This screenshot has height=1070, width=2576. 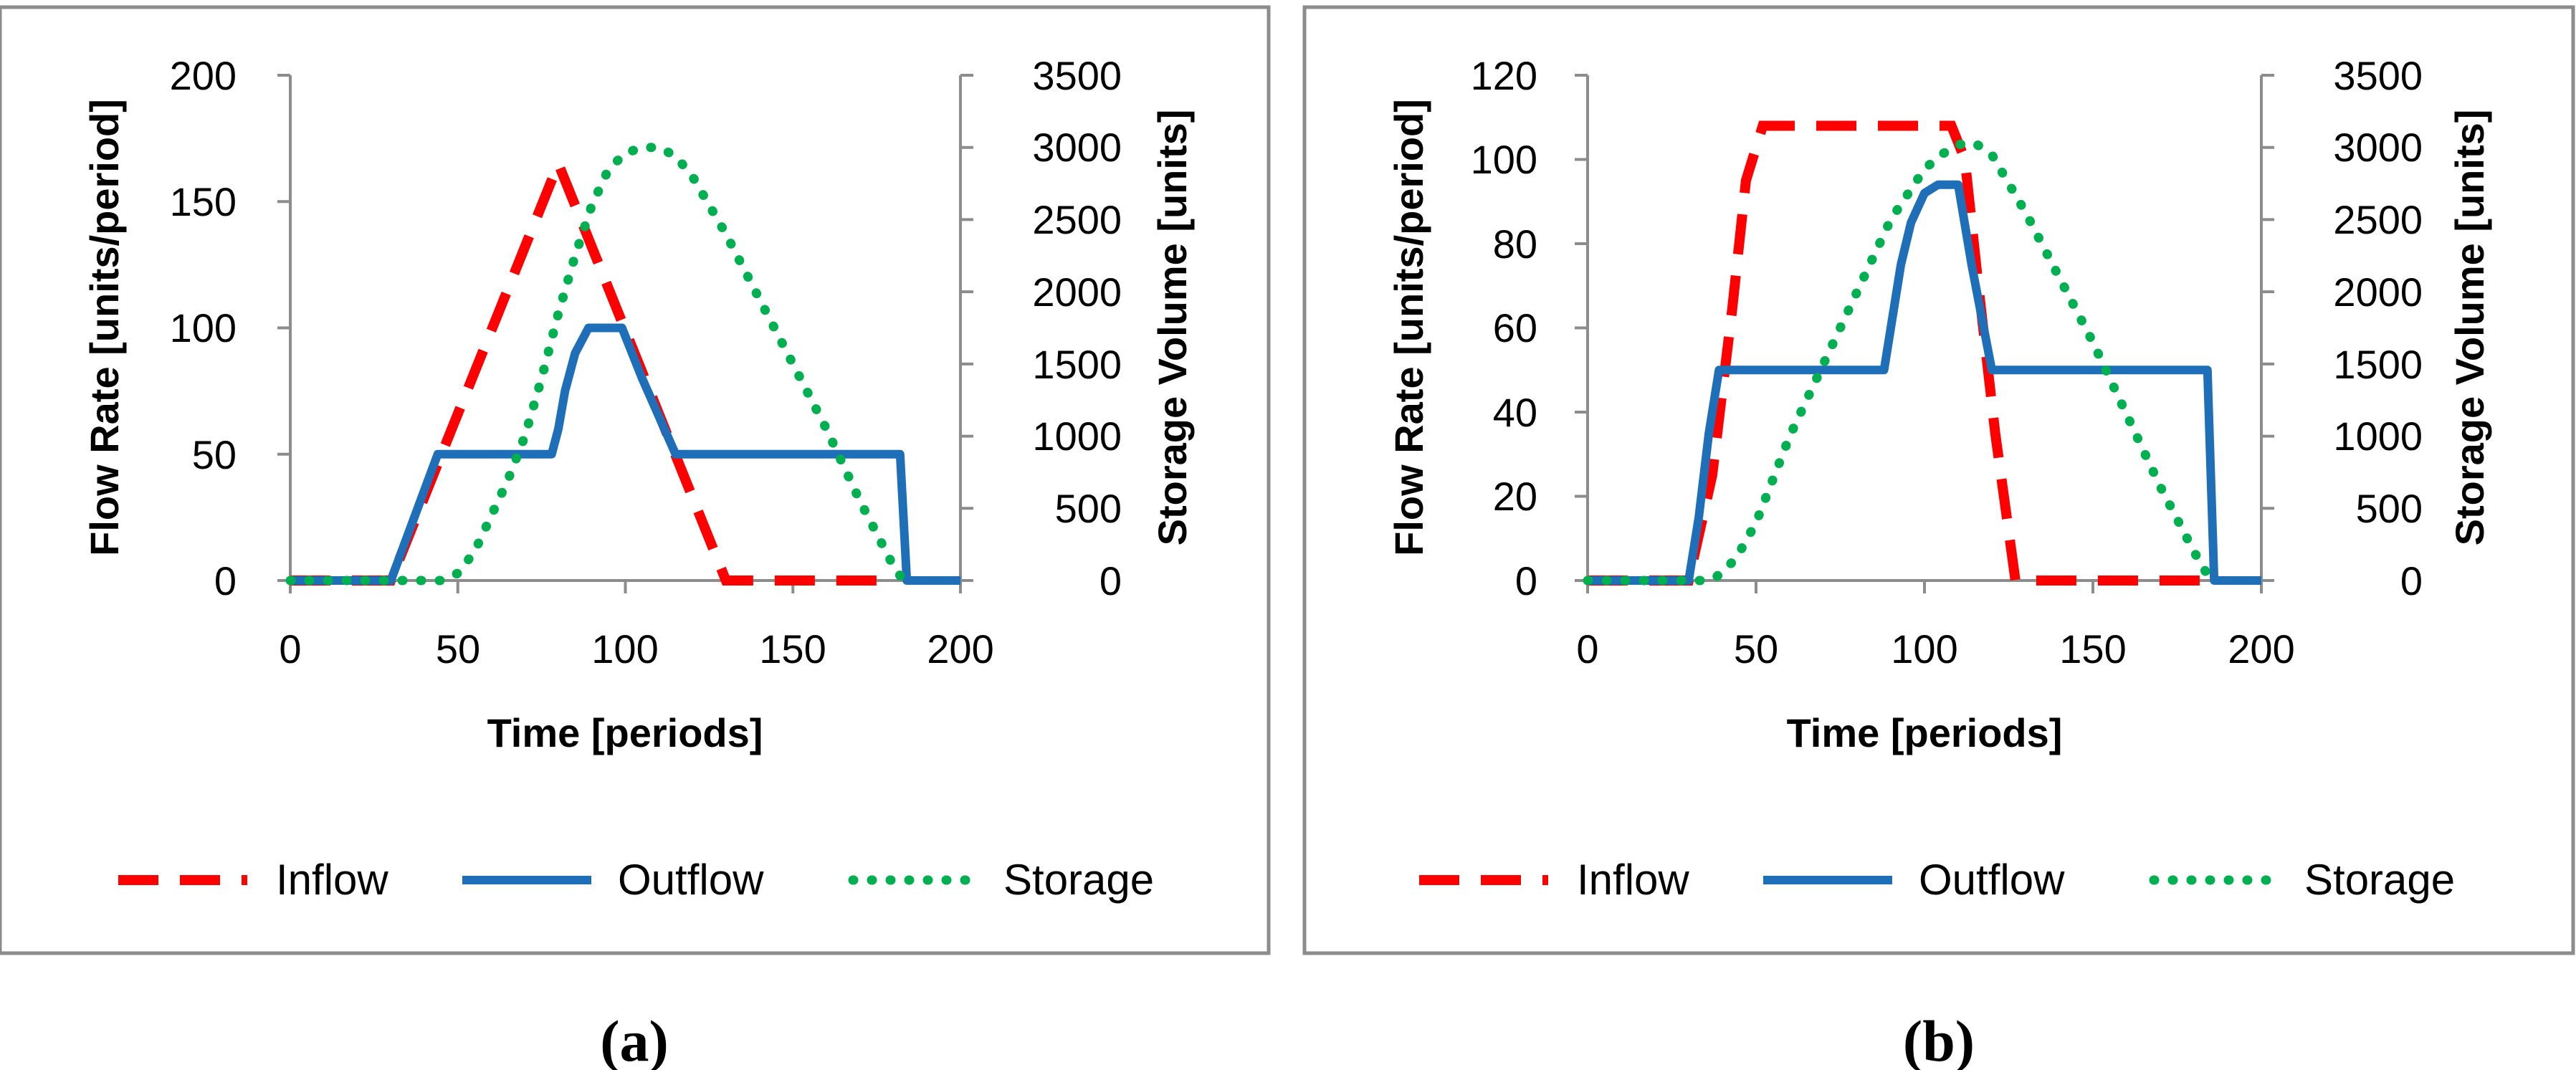 I want to click on y-tick-label: 80, so click(x=1515, y=244).